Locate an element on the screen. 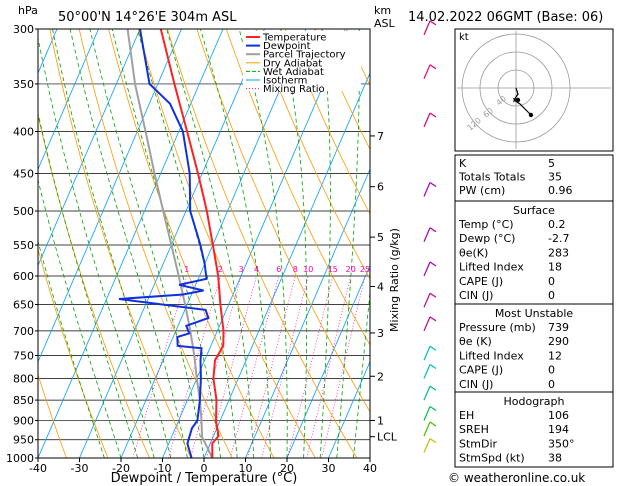  pressure-tick-label: 750 is located at coordinates (23, 355).